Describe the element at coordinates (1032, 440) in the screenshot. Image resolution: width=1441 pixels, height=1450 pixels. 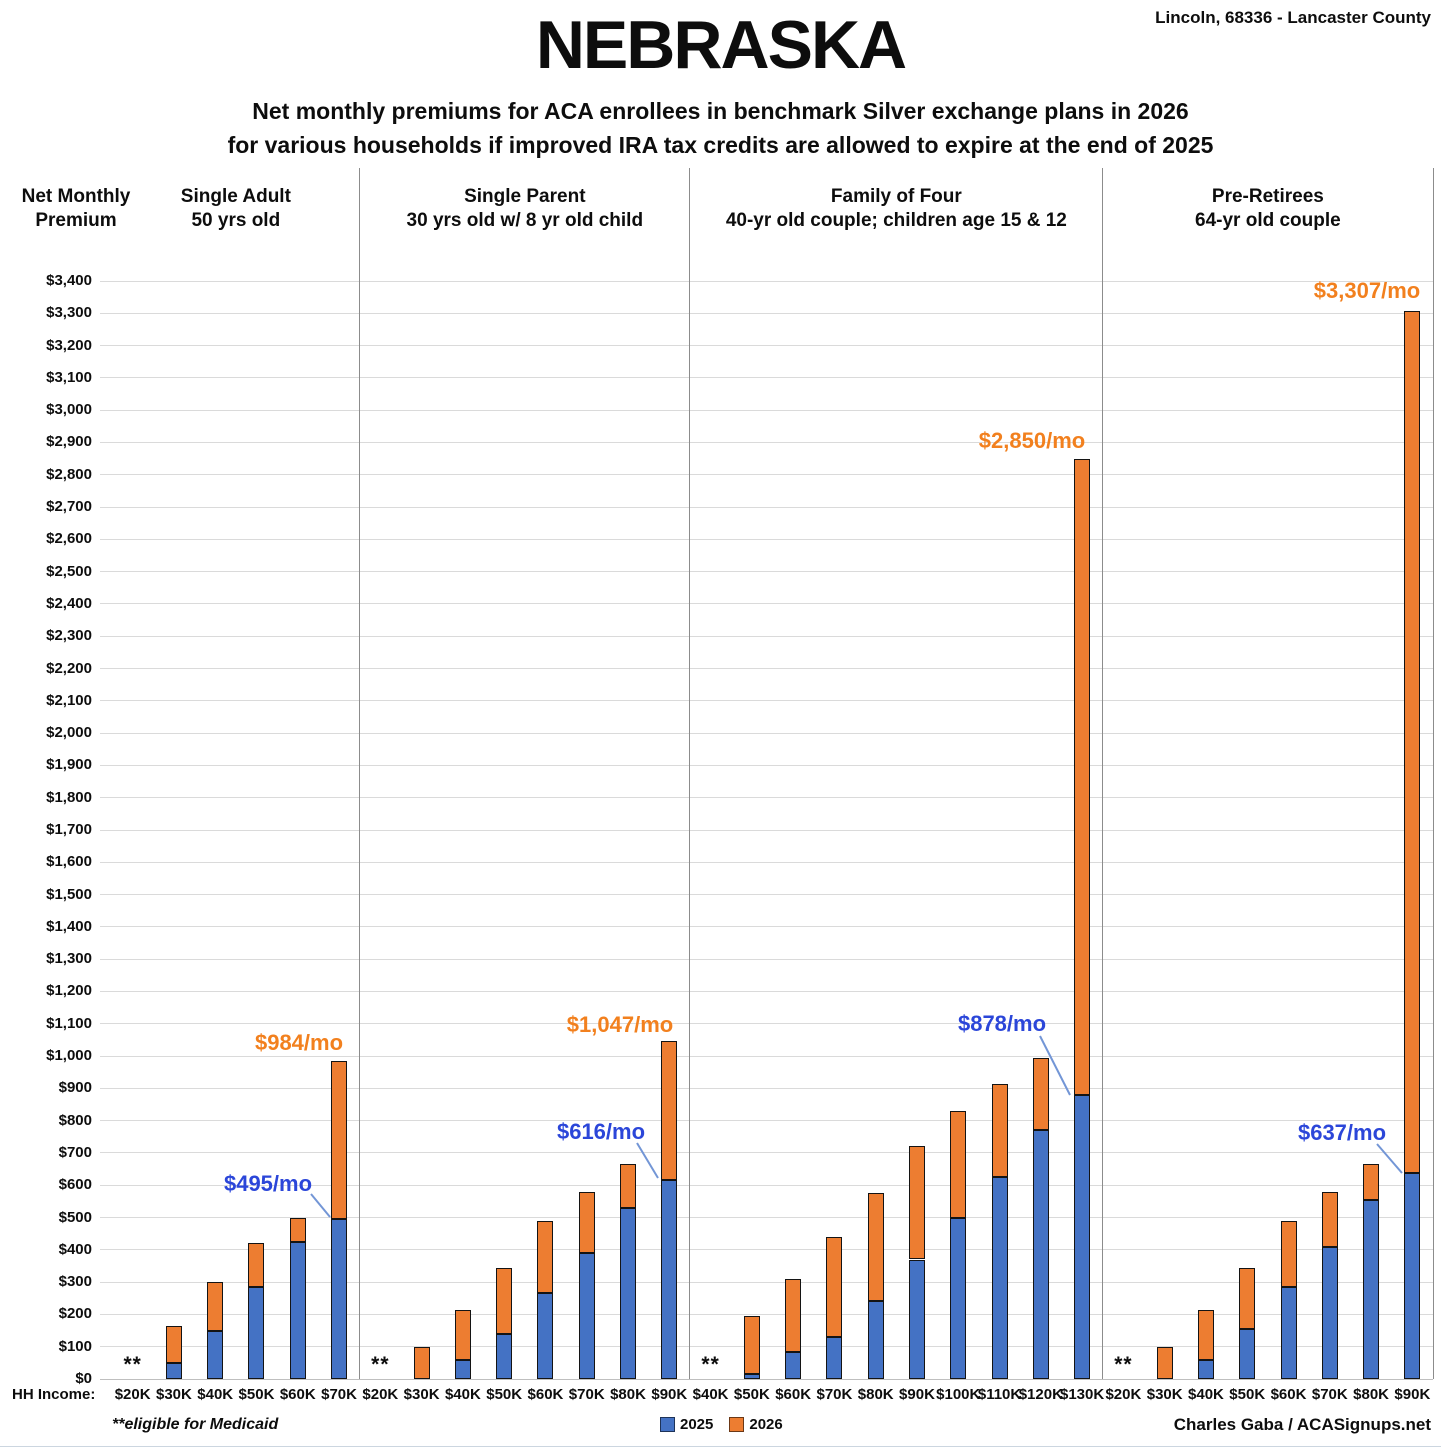
I see `annotation-label: $2,850/mo` at that location.